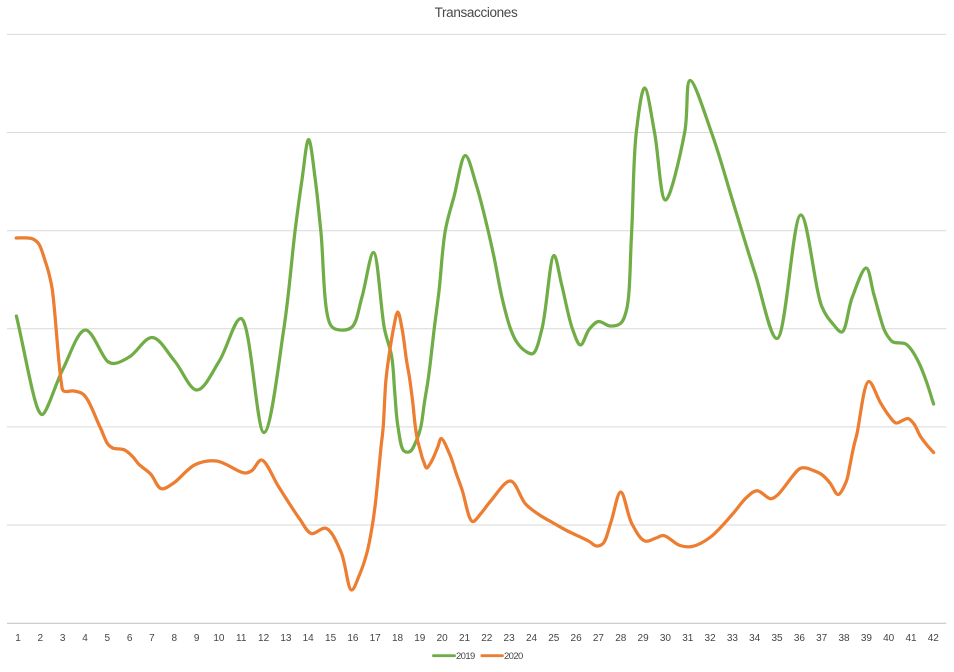 The height and width of the screenshot is (672, 954). I want to click on svg-text: 1, so click(18, 638).